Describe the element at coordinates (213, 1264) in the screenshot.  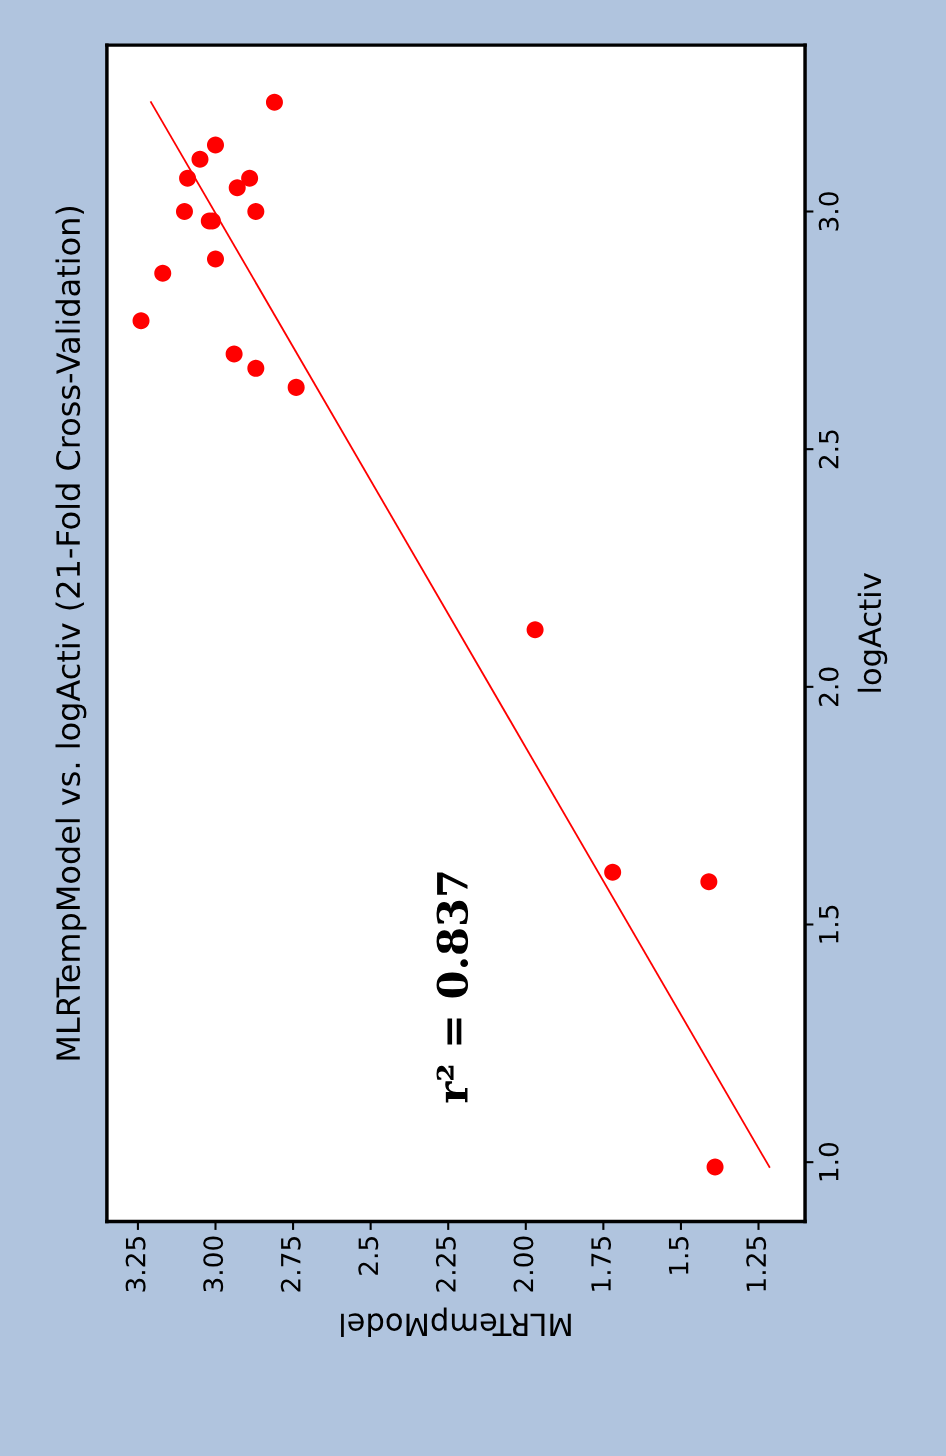
I see `x-tick-label: 3.00` at that location.